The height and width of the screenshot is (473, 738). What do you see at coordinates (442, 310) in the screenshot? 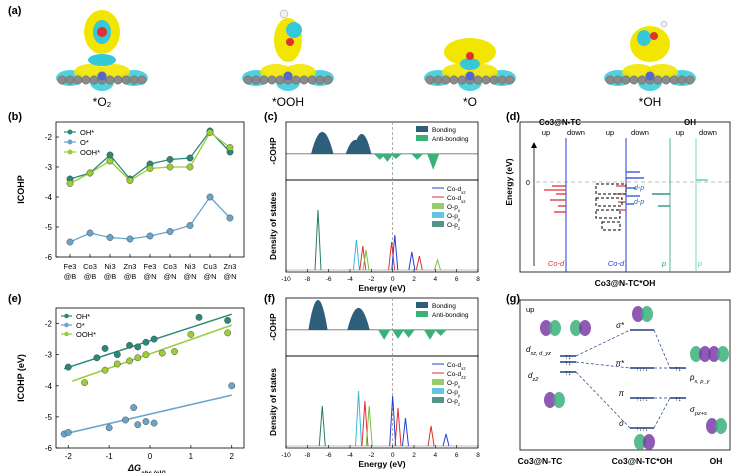
I see `cohp-legend: Bonding Anti-bonding` at bounding box center [442, 310].